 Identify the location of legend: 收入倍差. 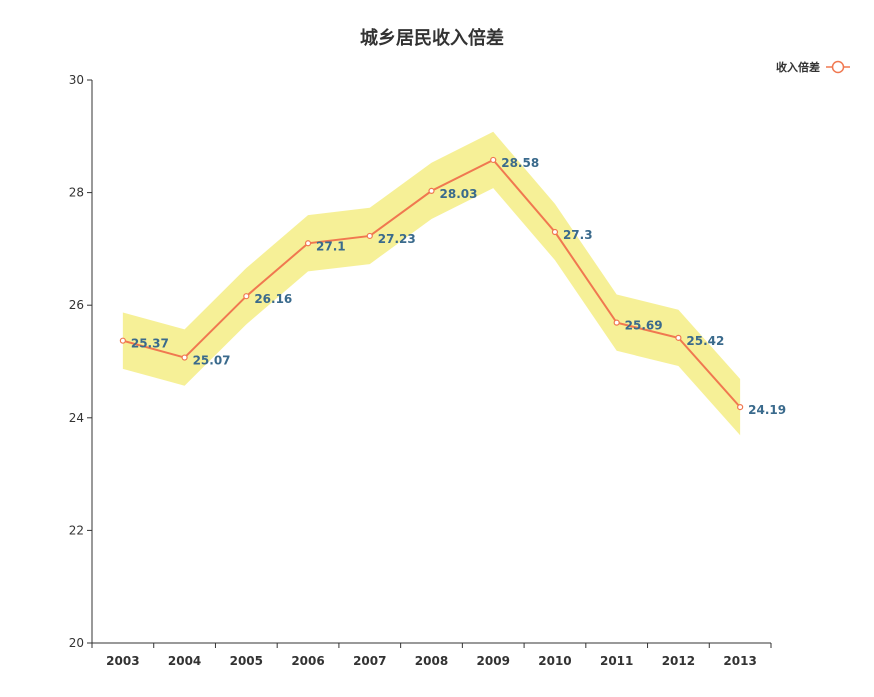
(813, 67).